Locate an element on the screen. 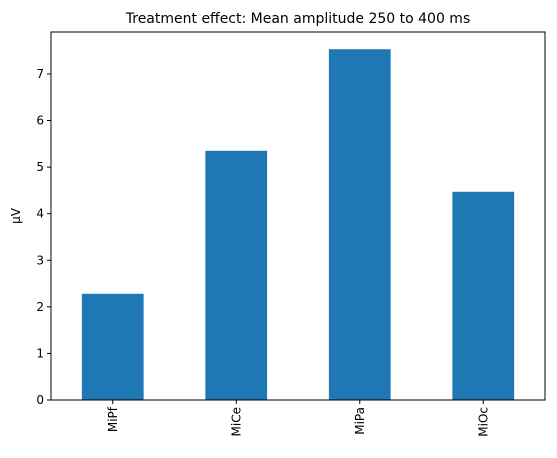  x-tick-label: MiPf is located at coordinates (113, 419).